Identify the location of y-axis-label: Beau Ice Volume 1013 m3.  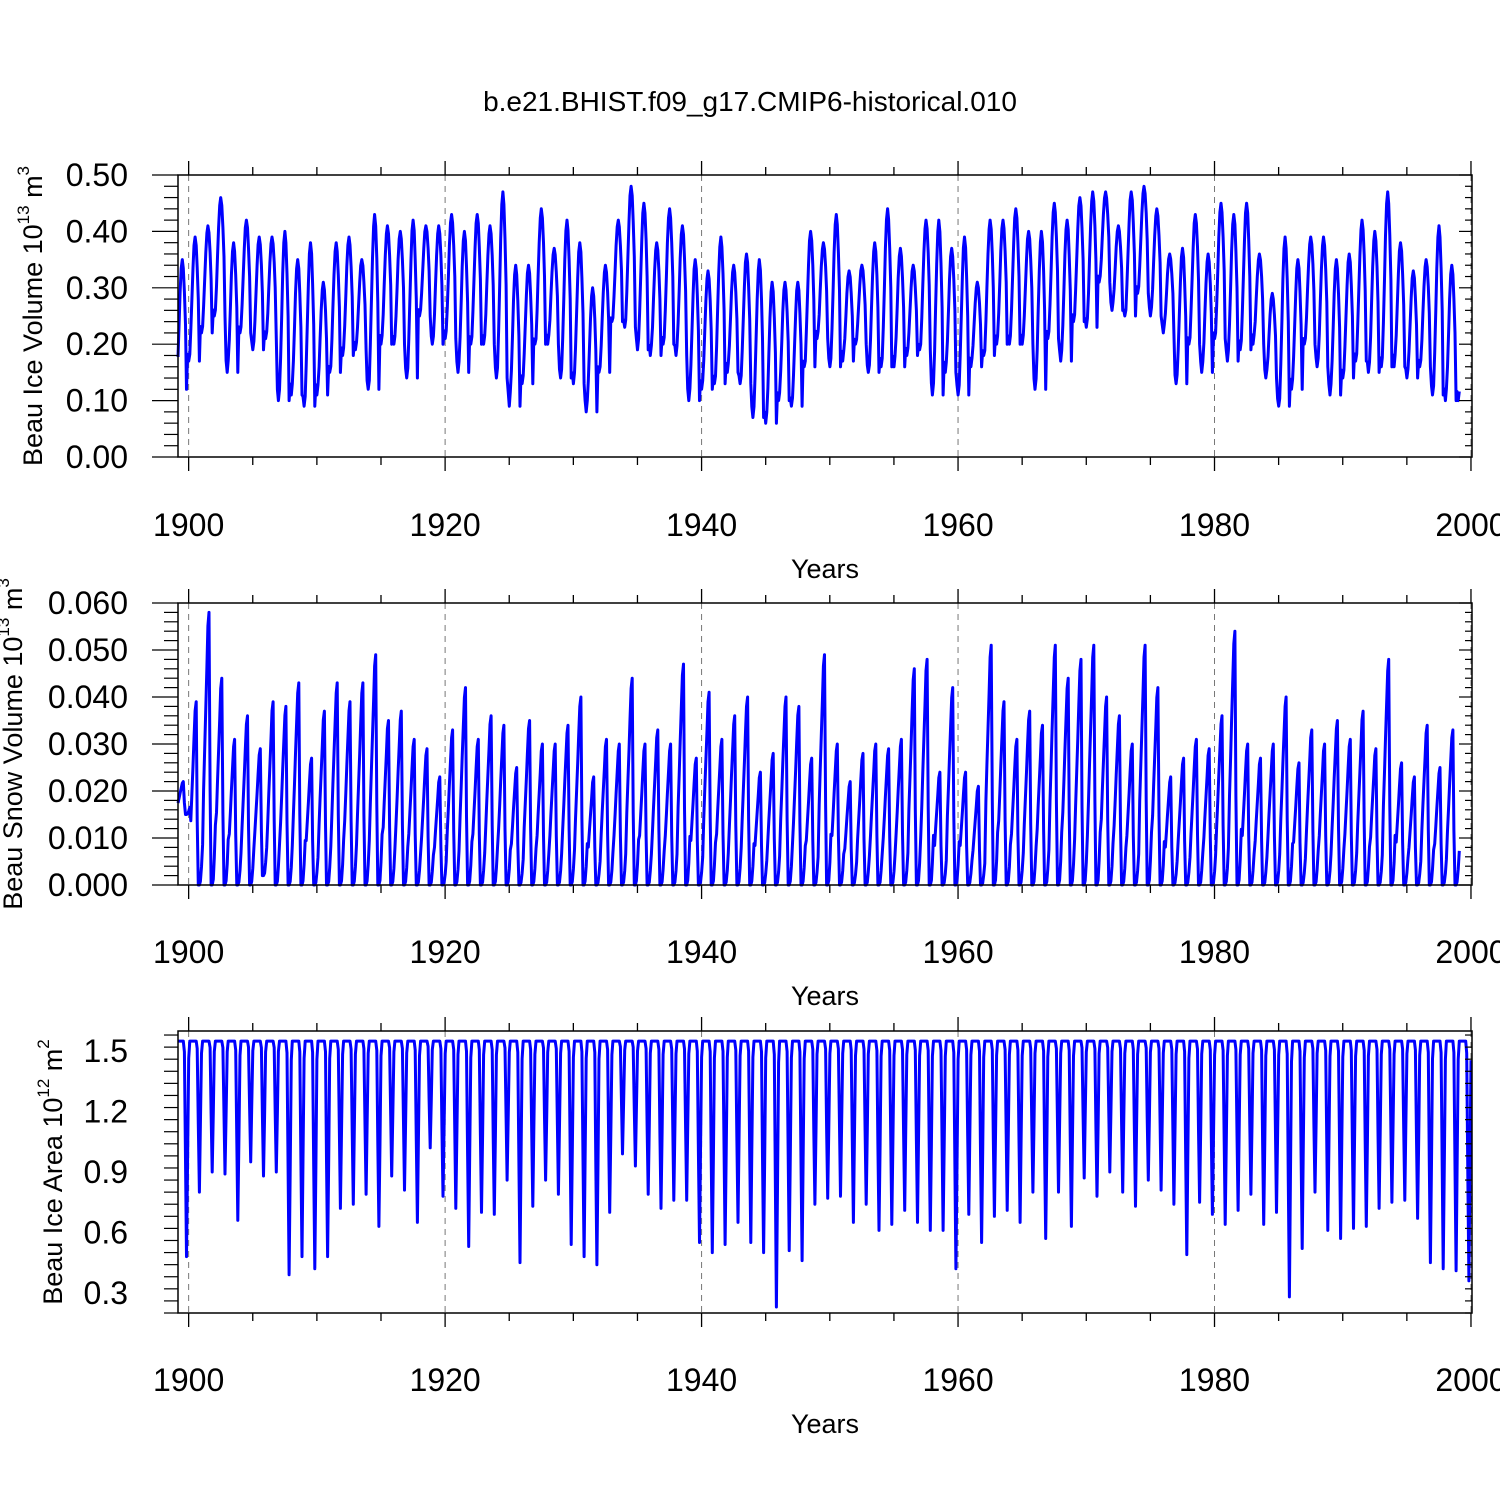
(31, 316).